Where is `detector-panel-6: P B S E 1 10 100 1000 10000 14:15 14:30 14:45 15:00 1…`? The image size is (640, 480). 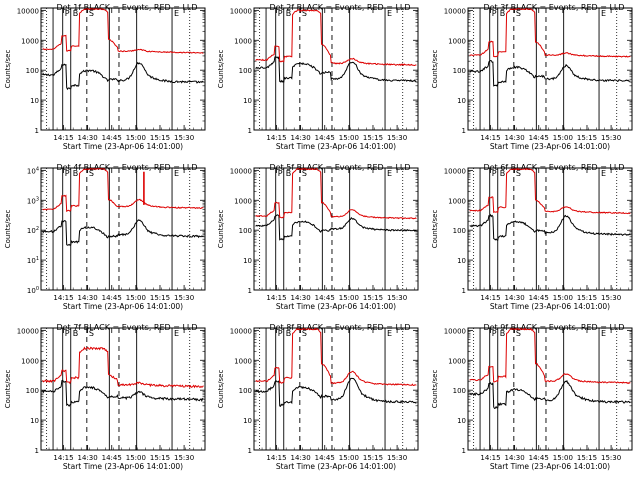
detector-panel-6: P B S E 1 10 100 1000 10000 14:15 14:30 14:45 15:00 1… is located at coordinates (533, 240).